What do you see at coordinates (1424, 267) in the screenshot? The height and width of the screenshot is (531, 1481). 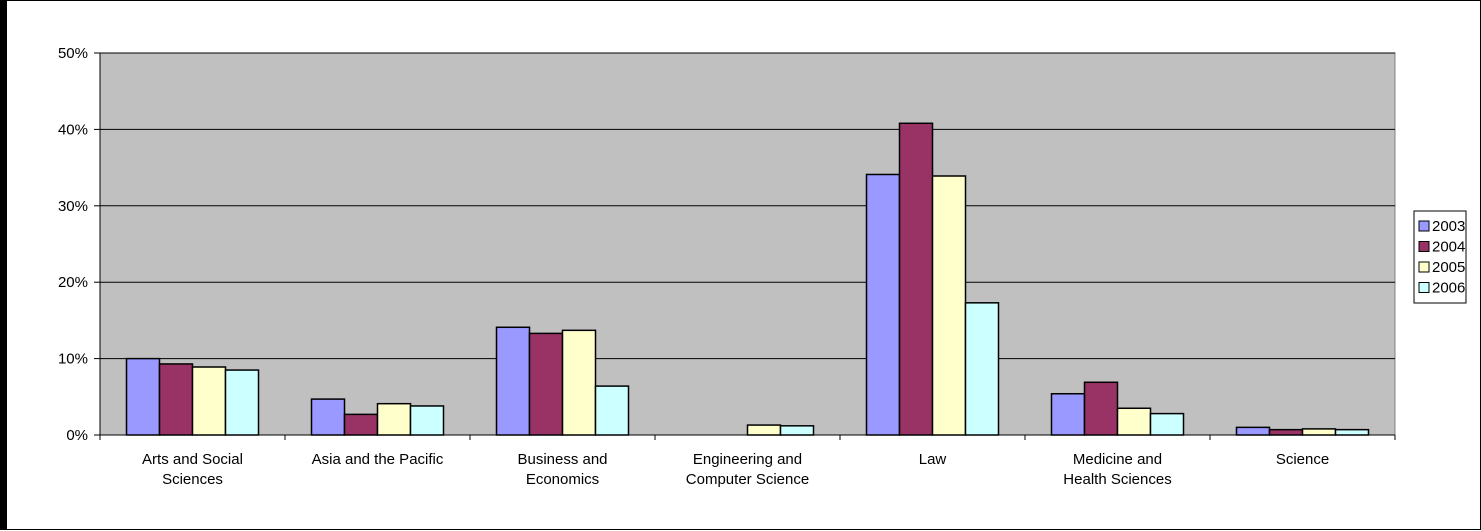 I see `legend-swatch-2005` at bounding box center [1424, 267].